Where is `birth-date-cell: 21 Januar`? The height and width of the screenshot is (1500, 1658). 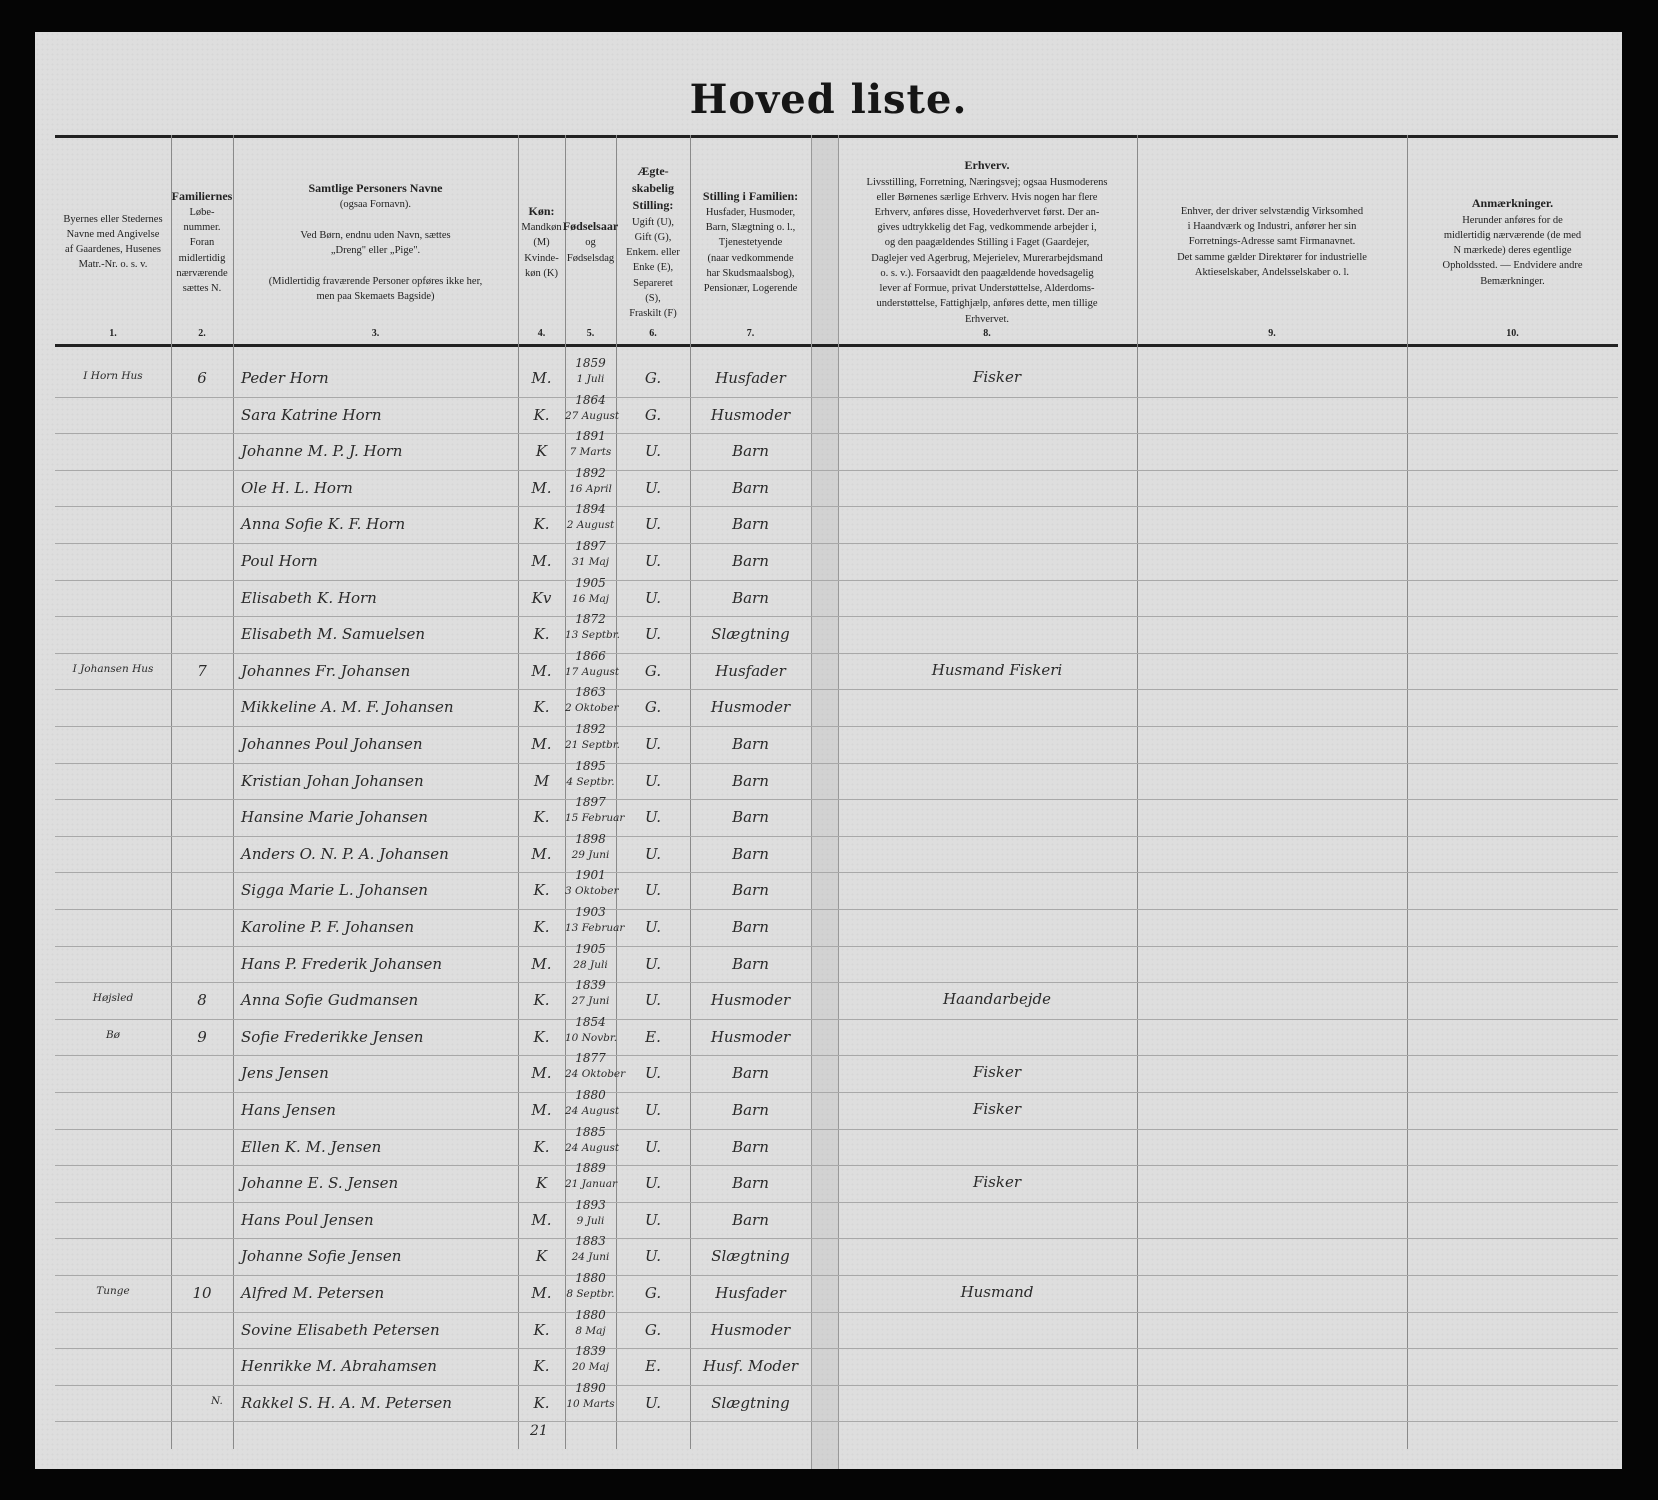 birth-date-cell: 21 Januar is located at coordinates (591, 1184).